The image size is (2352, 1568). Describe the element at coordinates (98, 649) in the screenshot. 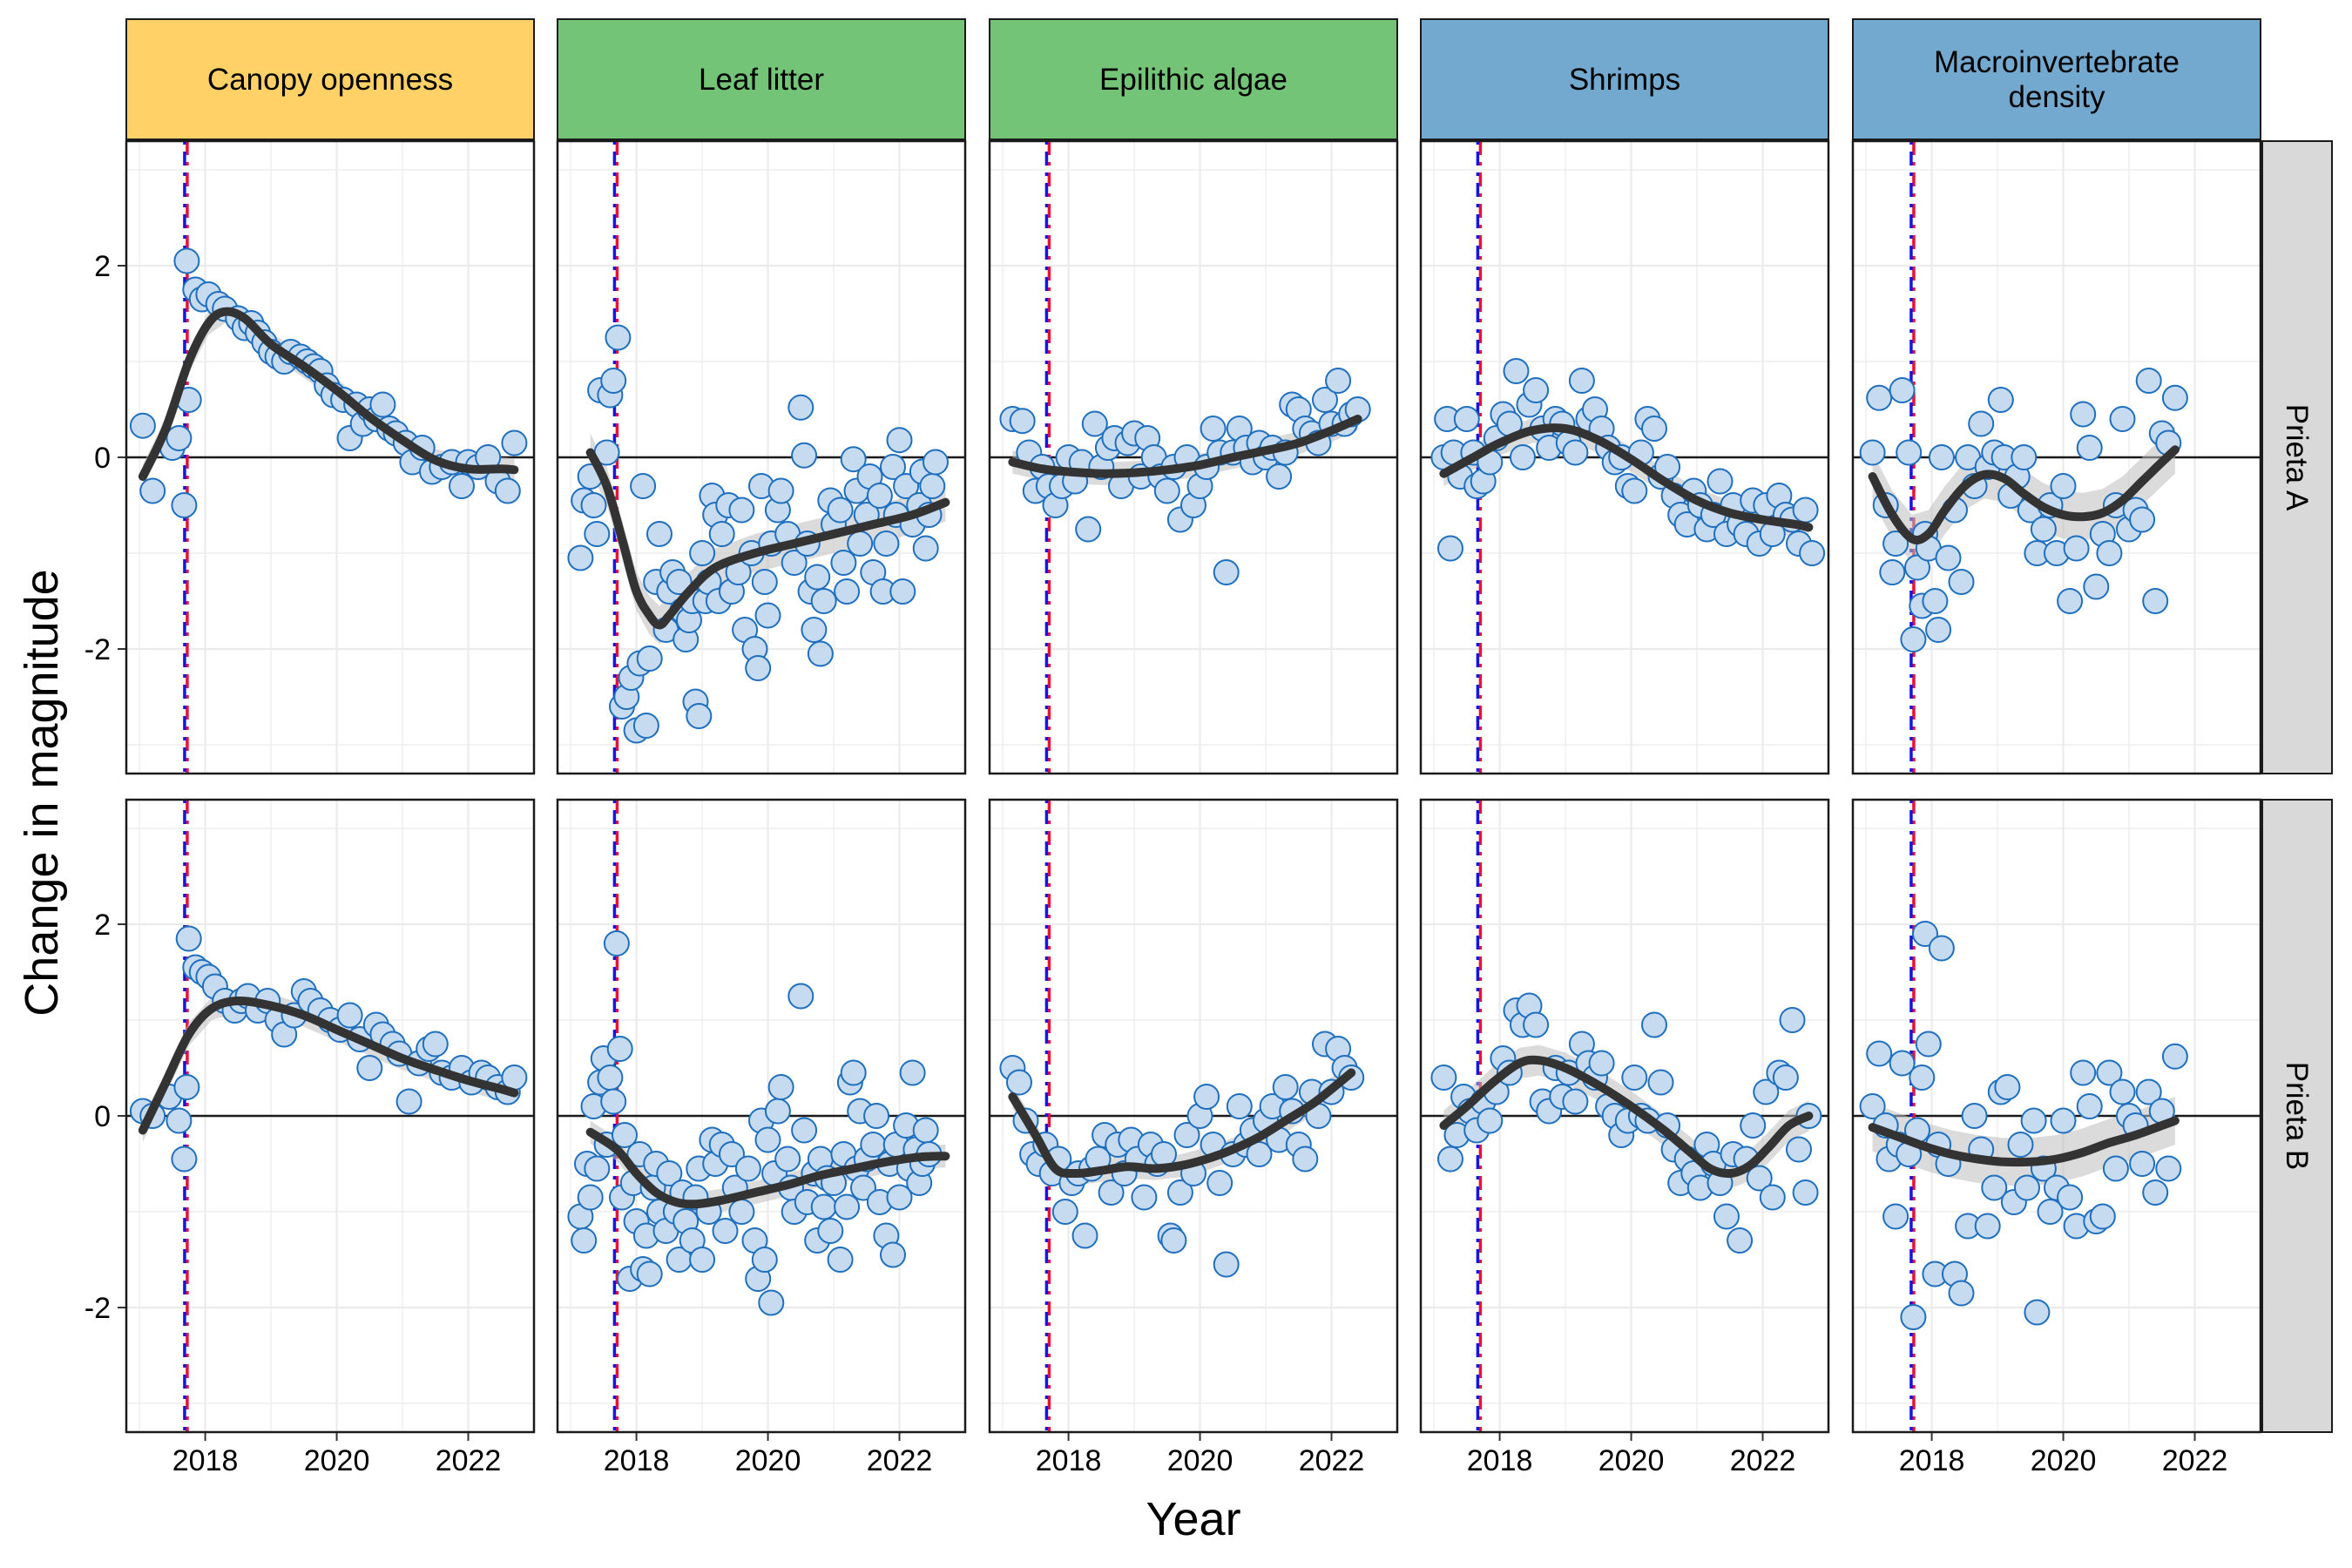

I see `y-tick-label: -2` at that location.